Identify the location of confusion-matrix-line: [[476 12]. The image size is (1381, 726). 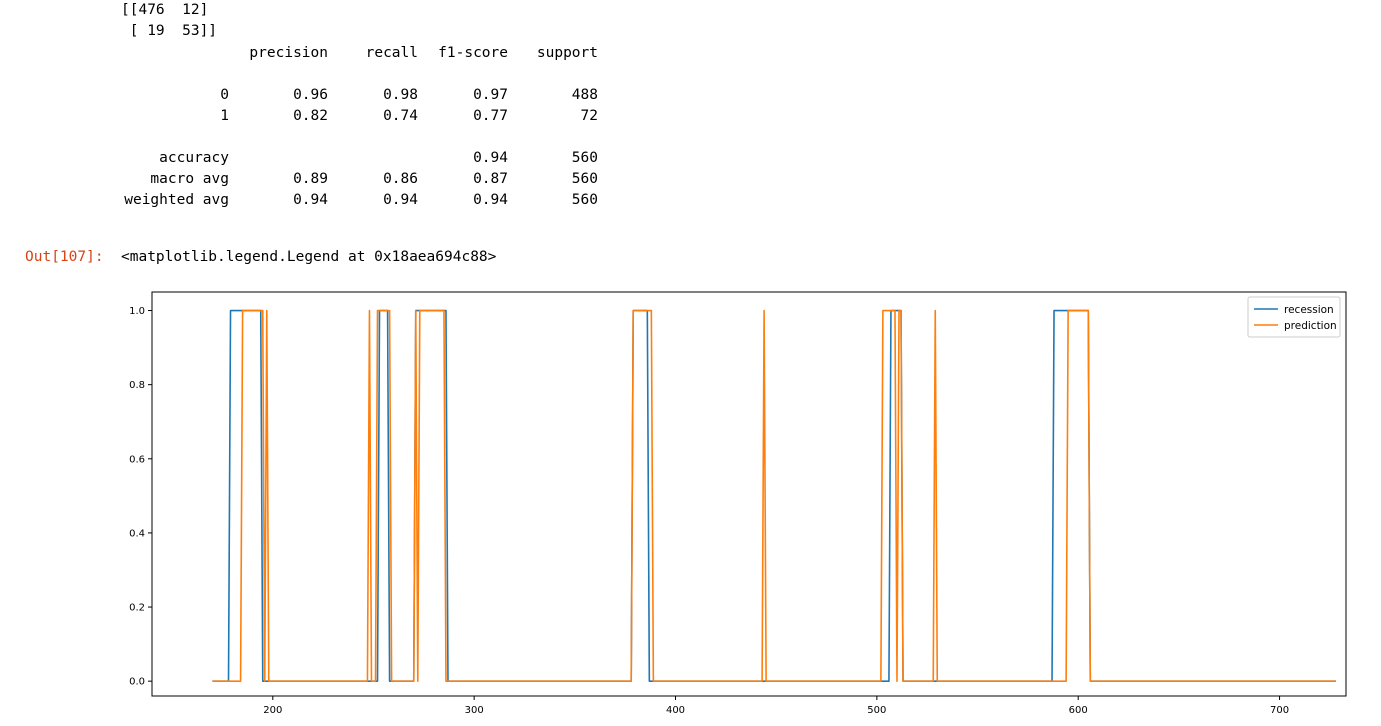
(165, 10).